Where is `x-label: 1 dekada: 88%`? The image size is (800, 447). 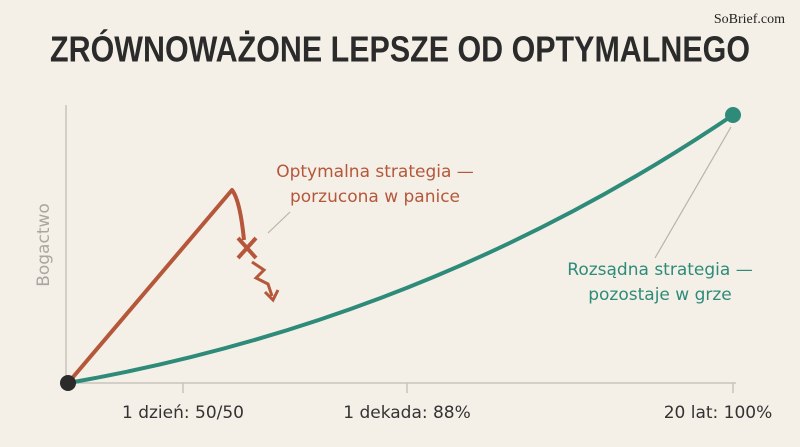
x-label: 1 dekada: 88% is located at coordinates (407, 413).